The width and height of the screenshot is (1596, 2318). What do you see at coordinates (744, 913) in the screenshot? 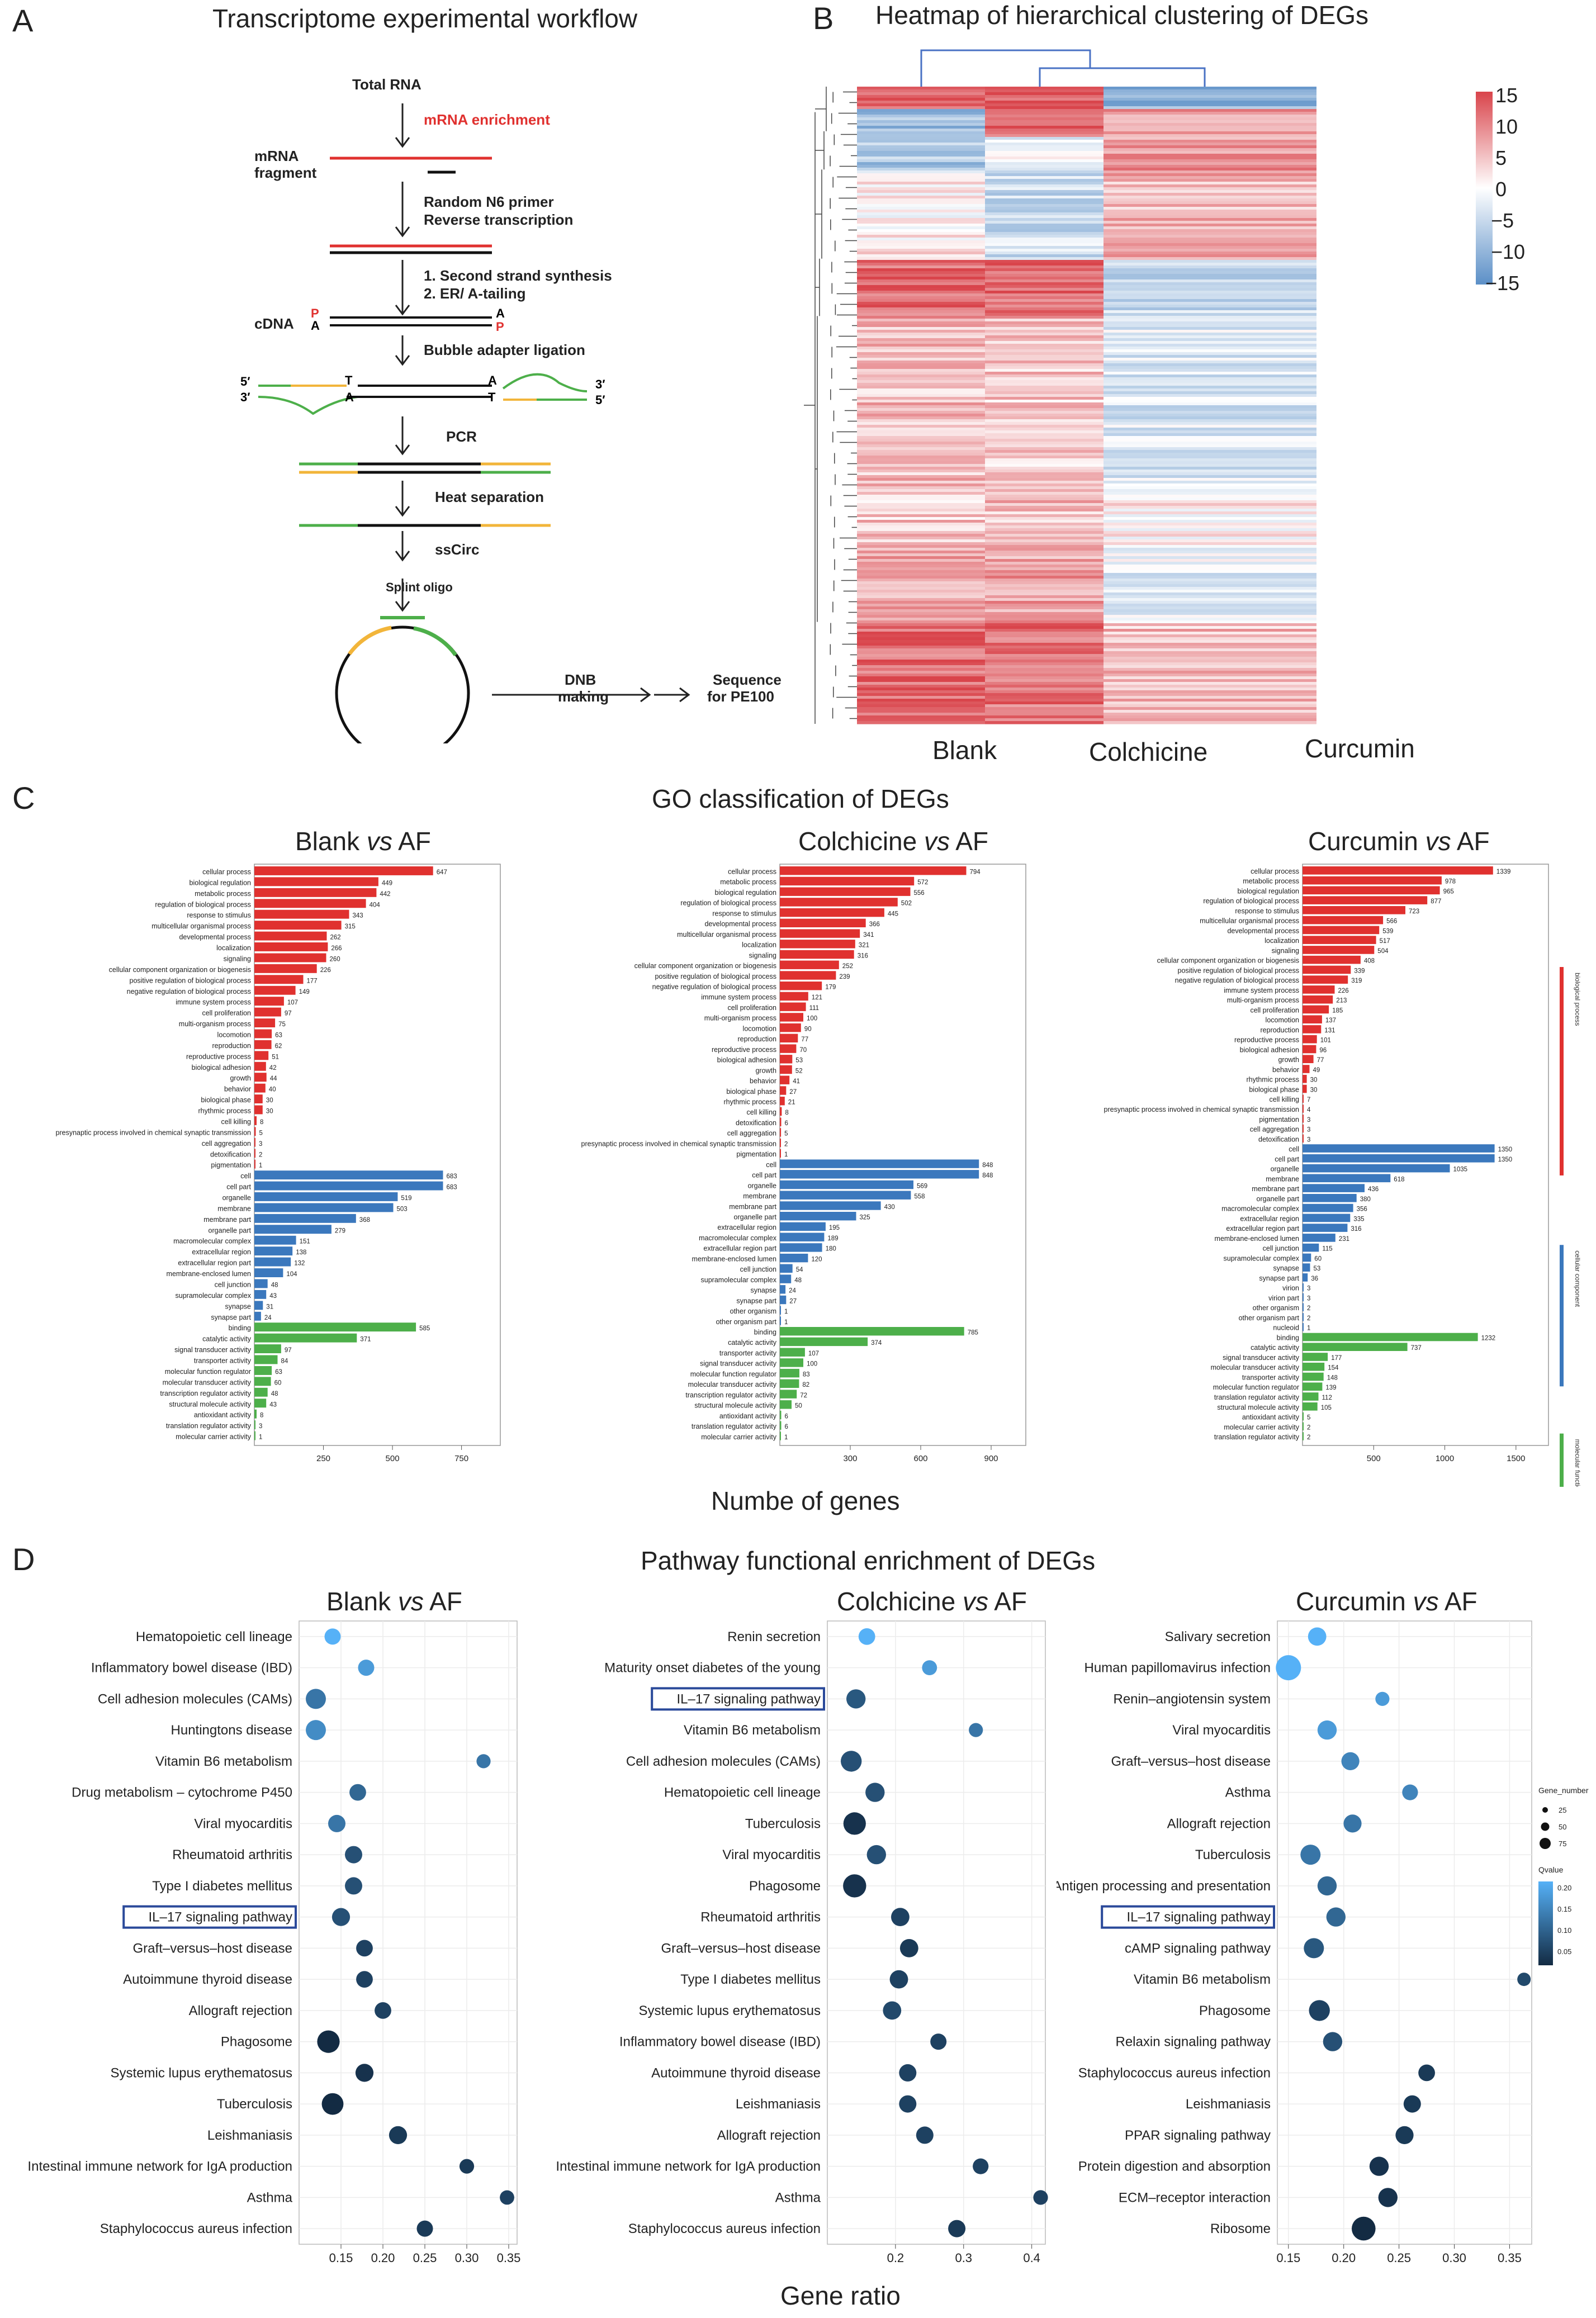
I see `go-term-label: response to stimulus` at bounding box center [744, 913].